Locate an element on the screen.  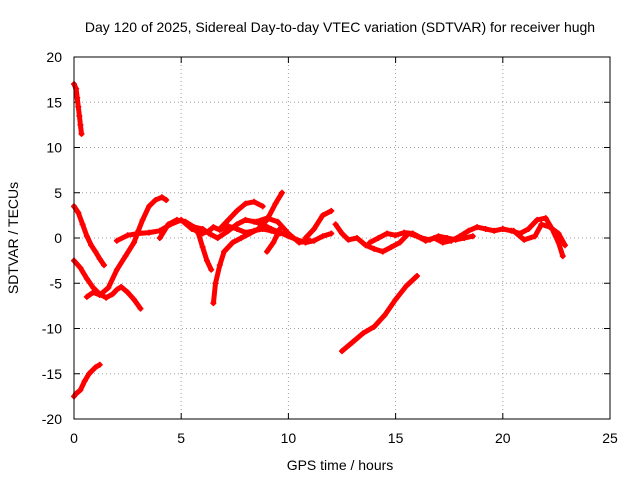
trace-sat-p is located at coordinates (379, 313).